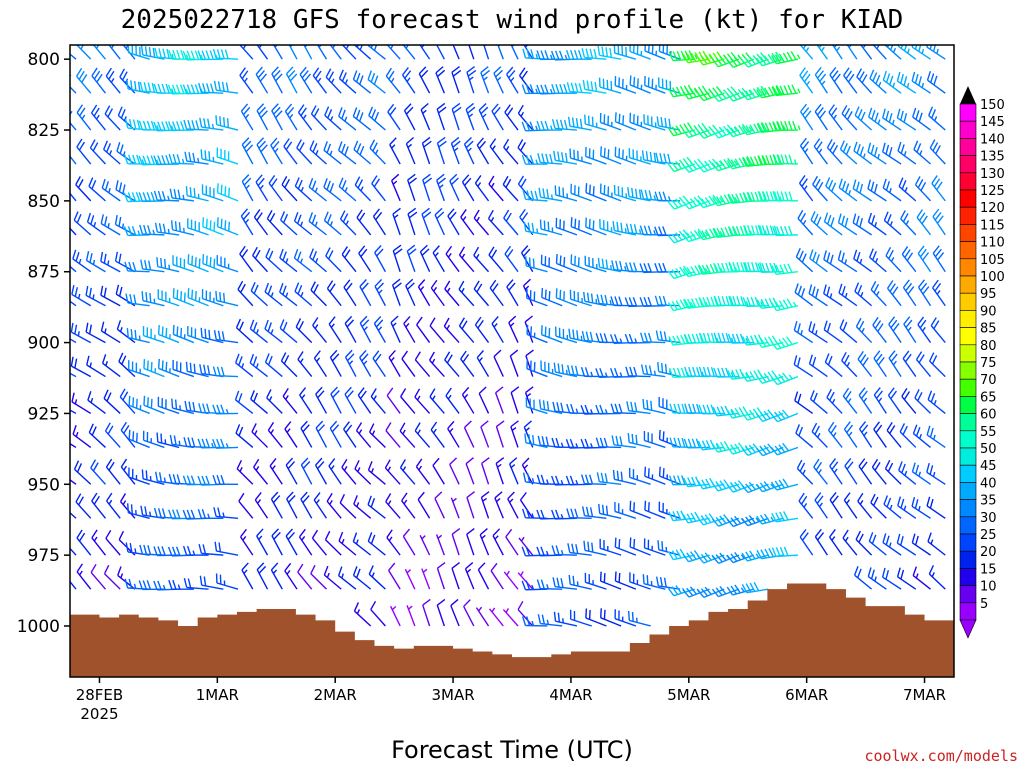 The height and width of the screenshot is (768, 1024). What do you see at coordinates (988, 346) in the screenshot?
I see `colorbar-label: 80` at bounding box center [988, 346].